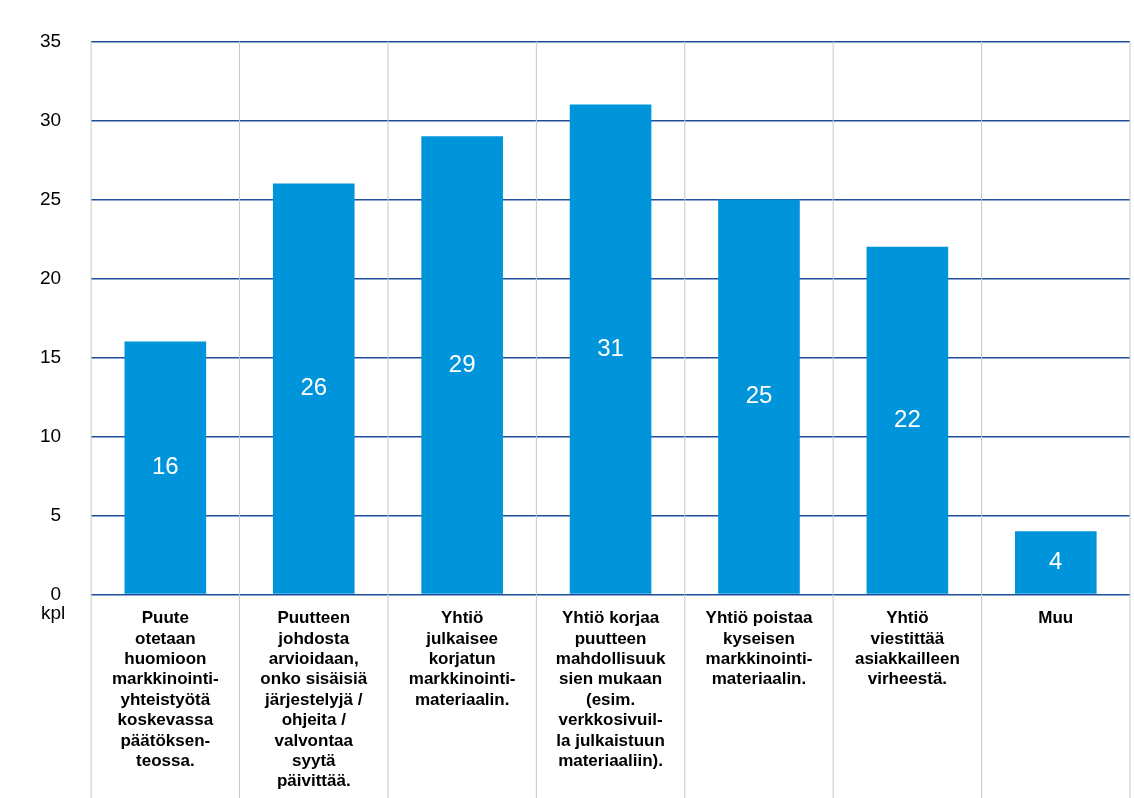 This screenshot has height=798, width=1134. I want to click on y-tick-label: 20, so click(50, 277).